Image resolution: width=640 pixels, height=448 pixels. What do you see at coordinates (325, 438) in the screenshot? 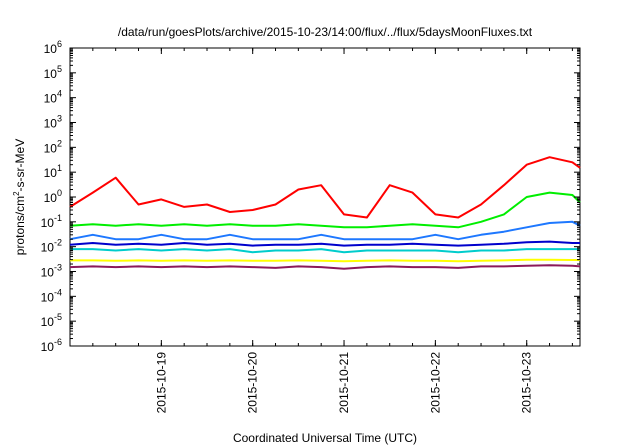
I see `x-axis-label: Coordinated Universal Time (UTC)` at bounding box center [325, 438].